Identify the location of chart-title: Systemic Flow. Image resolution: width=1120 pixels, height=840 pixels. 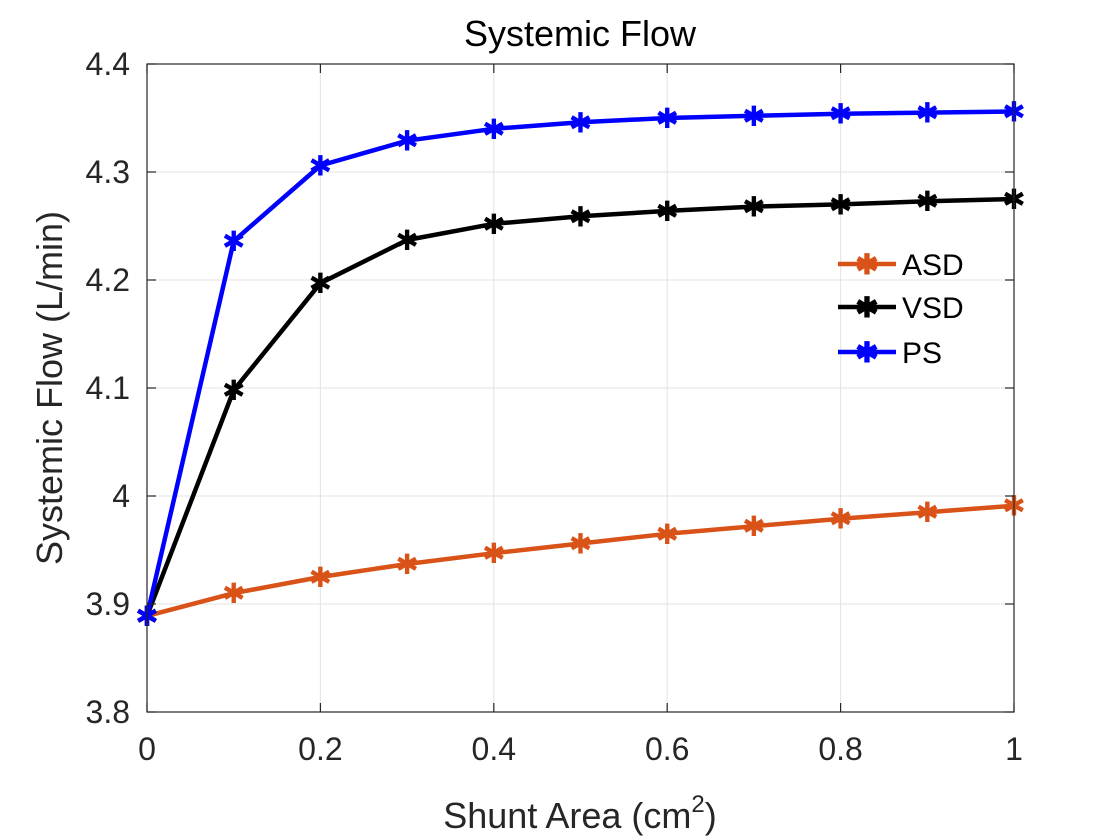
(580, 33).